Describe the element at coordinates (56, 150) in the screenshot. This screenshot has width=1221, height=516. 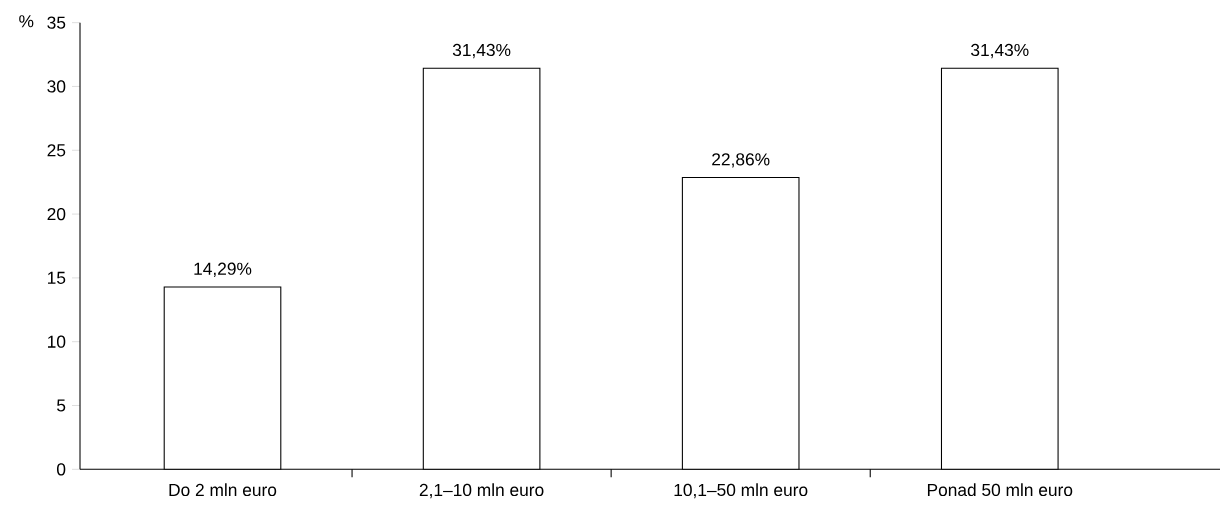
I see `y-tick-label: 25` at that location.